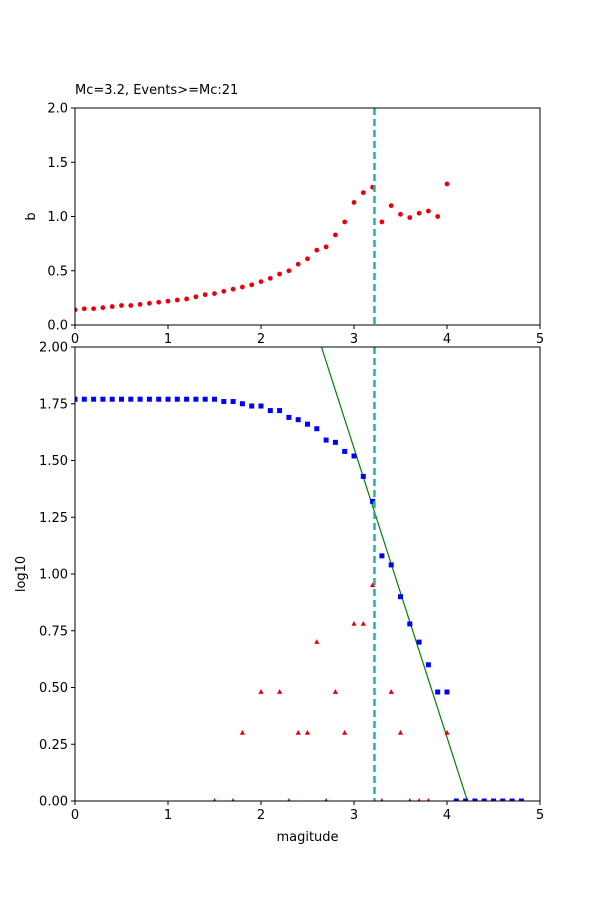  I want to click on log10-panel-y-tick-label-0: 0.00, so click(53, 802).